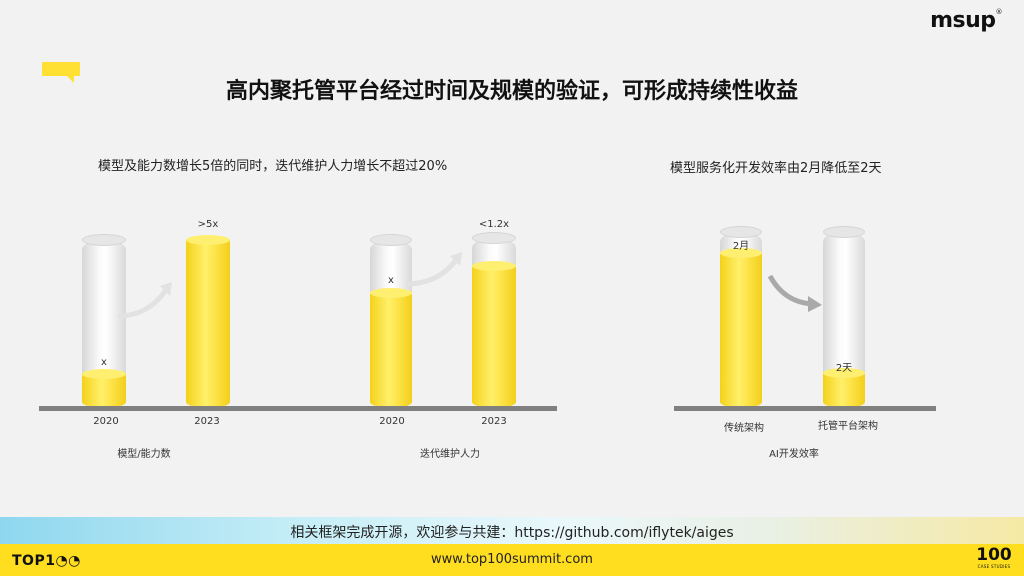 This screenshot has height=576, width=1024. I want to click on bar-2020-maintenance, so click(391, 321).